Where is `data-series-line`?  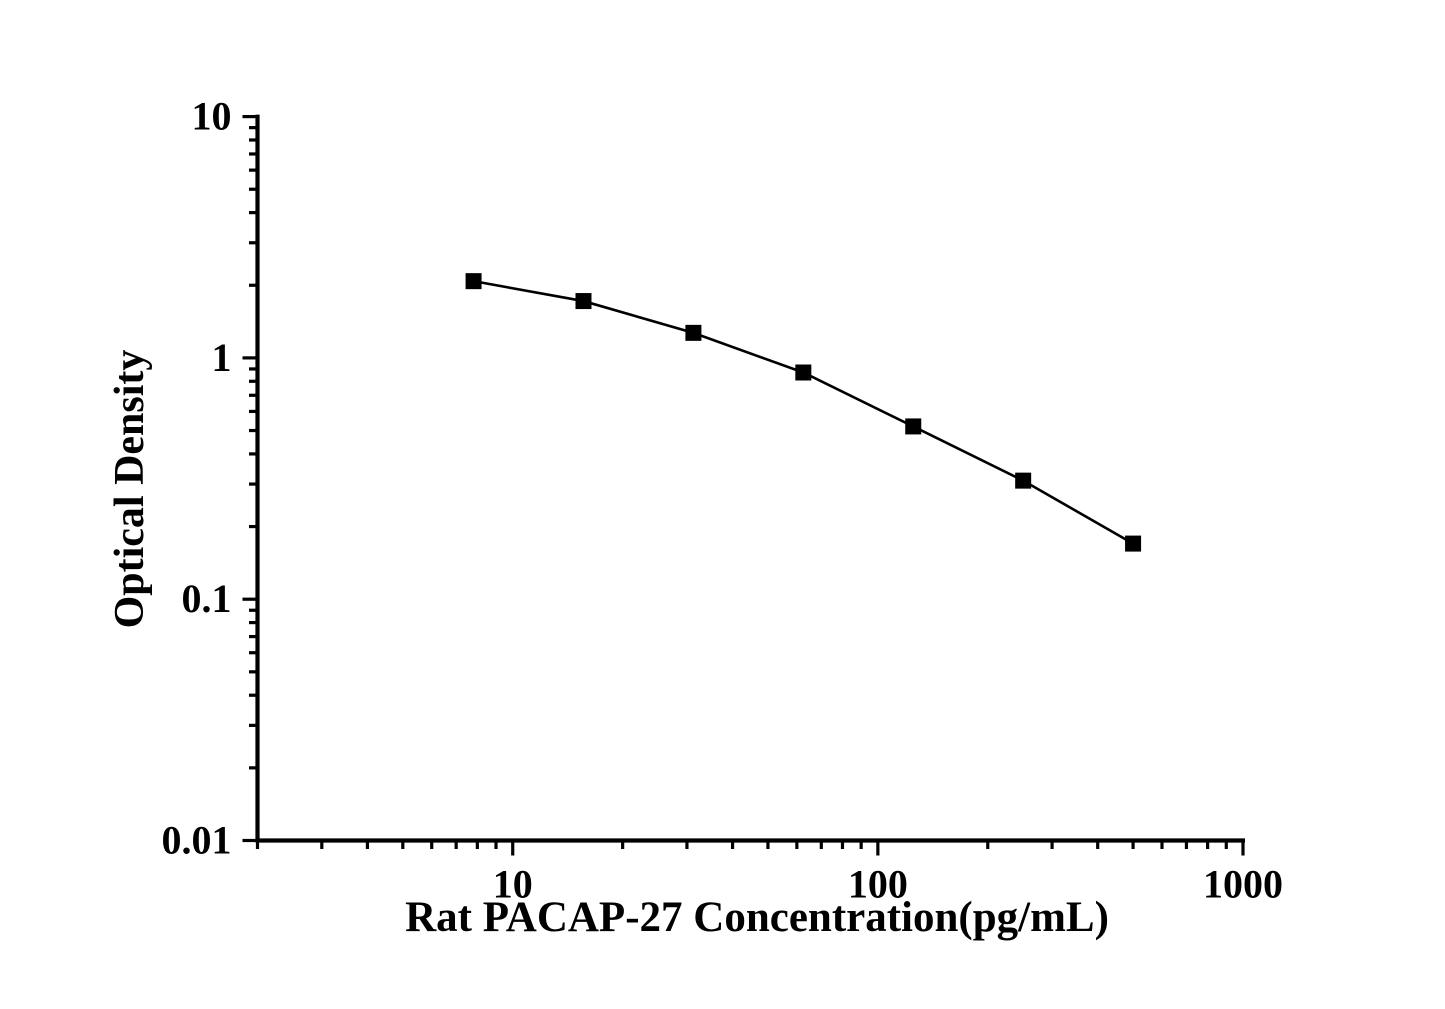 data-series-line is located at coordinates (803, 412).